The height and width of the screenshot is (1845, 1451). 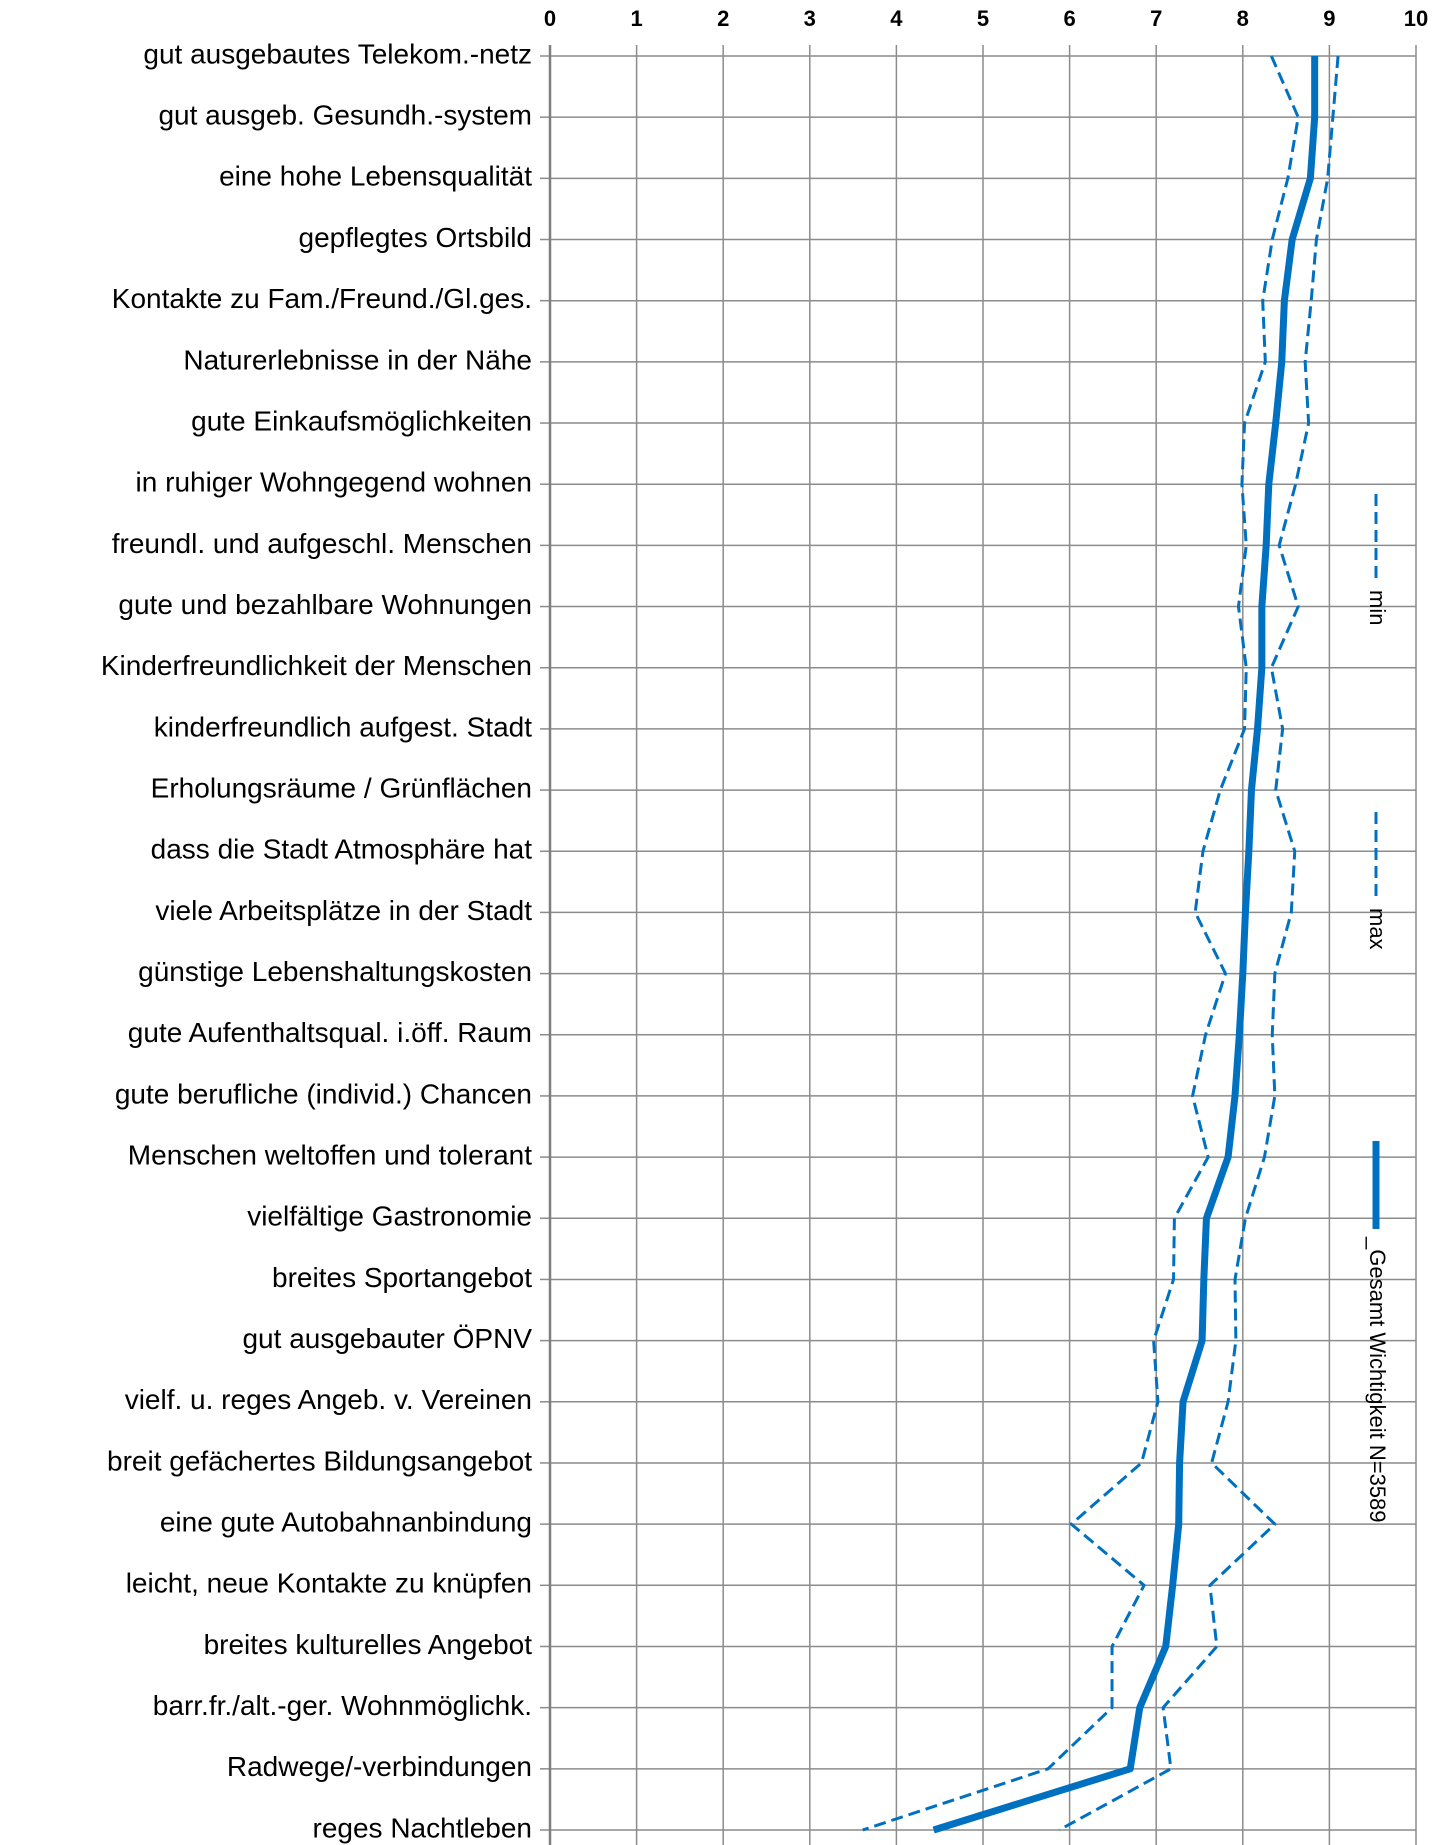 What do you see at coordinates (325, 604) in the screenshot?
I see `y-tick-label: gute und bezahlbare Wohnungen` at bounding box center [325, 604].